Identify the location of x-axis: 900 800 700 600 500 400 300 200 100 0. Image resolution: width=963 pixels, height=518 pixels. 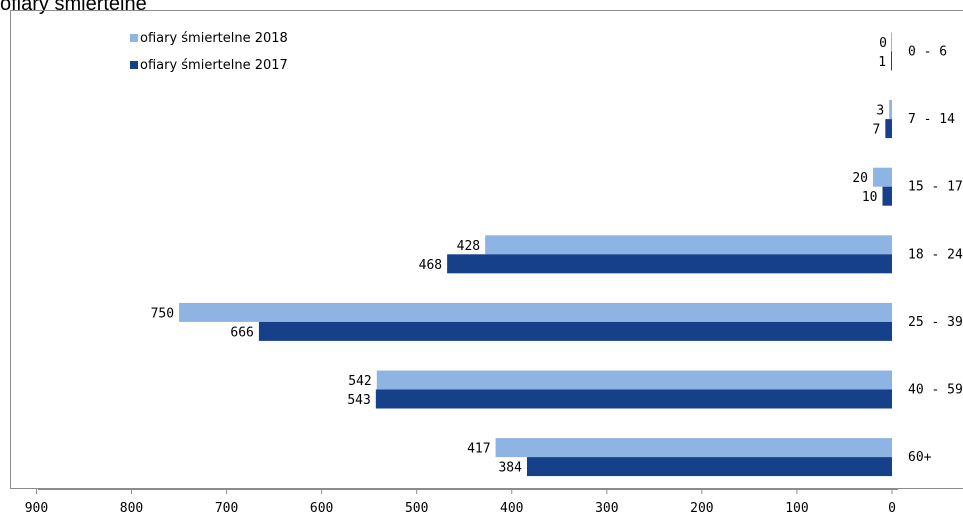
(461, 502).